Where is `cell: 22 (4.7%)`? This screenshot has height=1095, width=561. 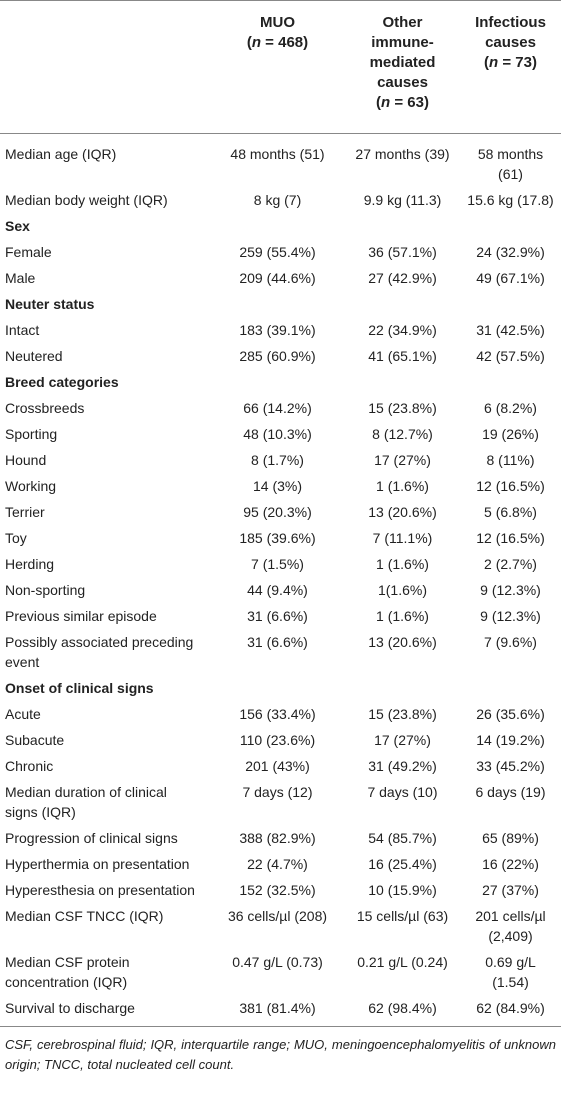
cell: 22 (4.7%) is located at coordinates (277, 864).